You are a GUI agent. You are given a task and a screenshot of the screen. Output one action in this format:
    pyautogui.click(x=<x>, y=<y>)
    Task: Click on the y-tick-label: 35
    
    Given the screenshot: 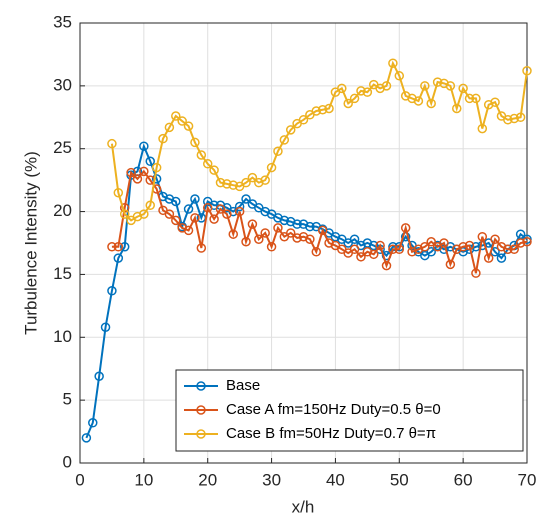 What is the action you would take?
    pyautogui.click(x=62, y=21)
    